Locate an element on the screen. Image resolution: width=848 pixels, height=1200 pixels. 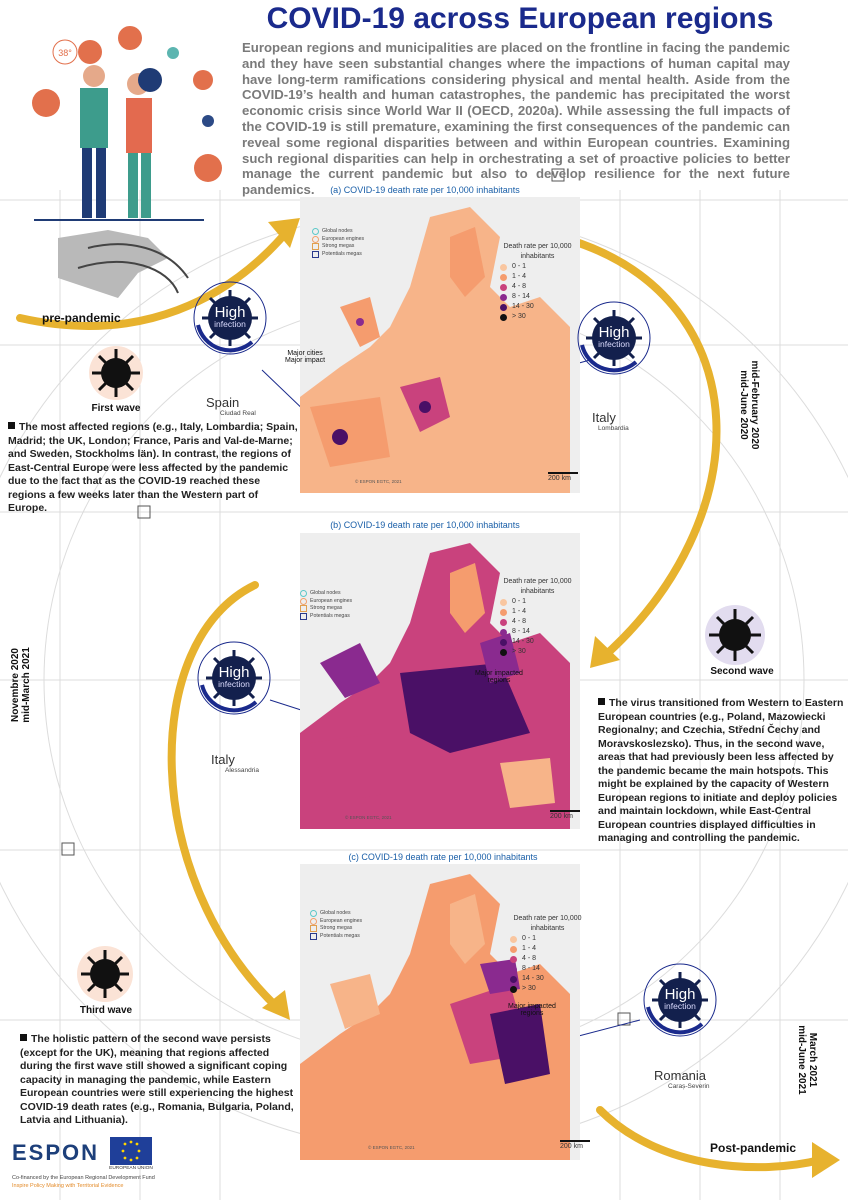
map-c is located at coordinates (440, 1012).